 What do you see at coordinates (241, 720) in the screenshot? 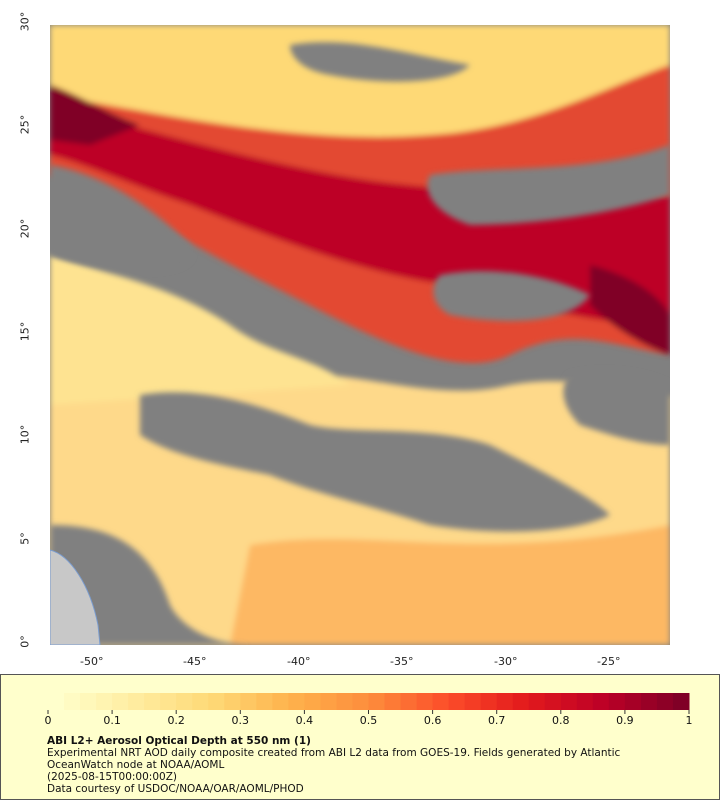
I see `colorbar-tick-label: 0.3` at bounding box center [241, 720].